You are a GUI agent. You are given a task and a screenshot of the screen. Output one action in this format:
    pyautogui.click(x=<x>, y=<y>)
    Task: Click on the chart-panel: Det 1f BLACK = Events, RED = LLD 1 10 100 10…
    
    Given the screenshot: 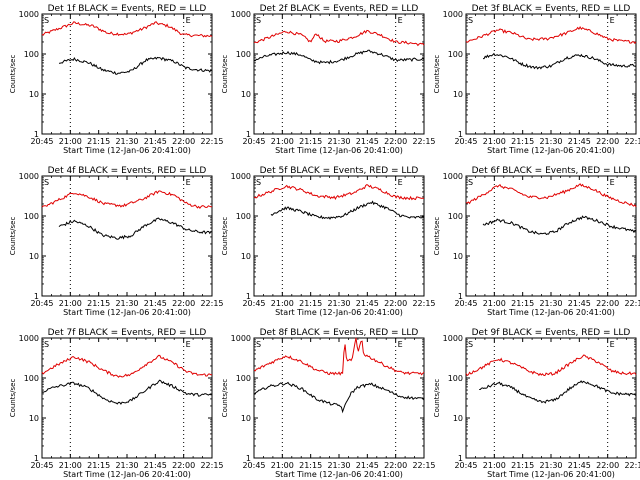 What is the action you would take?
    pyautogui.click(x=116, y=79)
    